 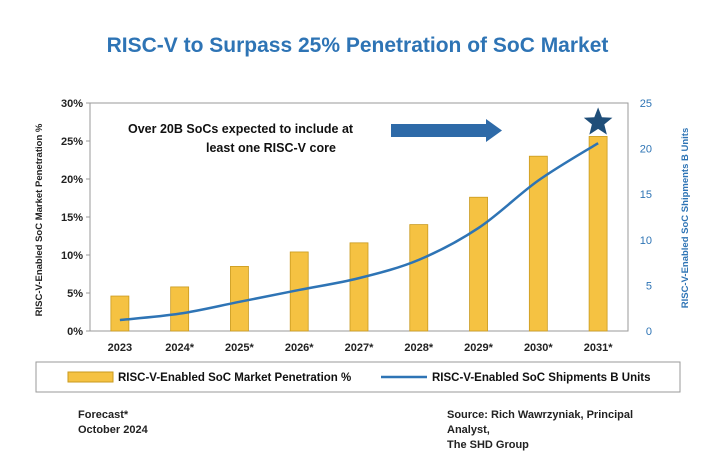 What do you see at coordinates (113, 423) in the screenshot?
I see `forecast-note: Forecast* October 2024` at bounding box center [113, 423].